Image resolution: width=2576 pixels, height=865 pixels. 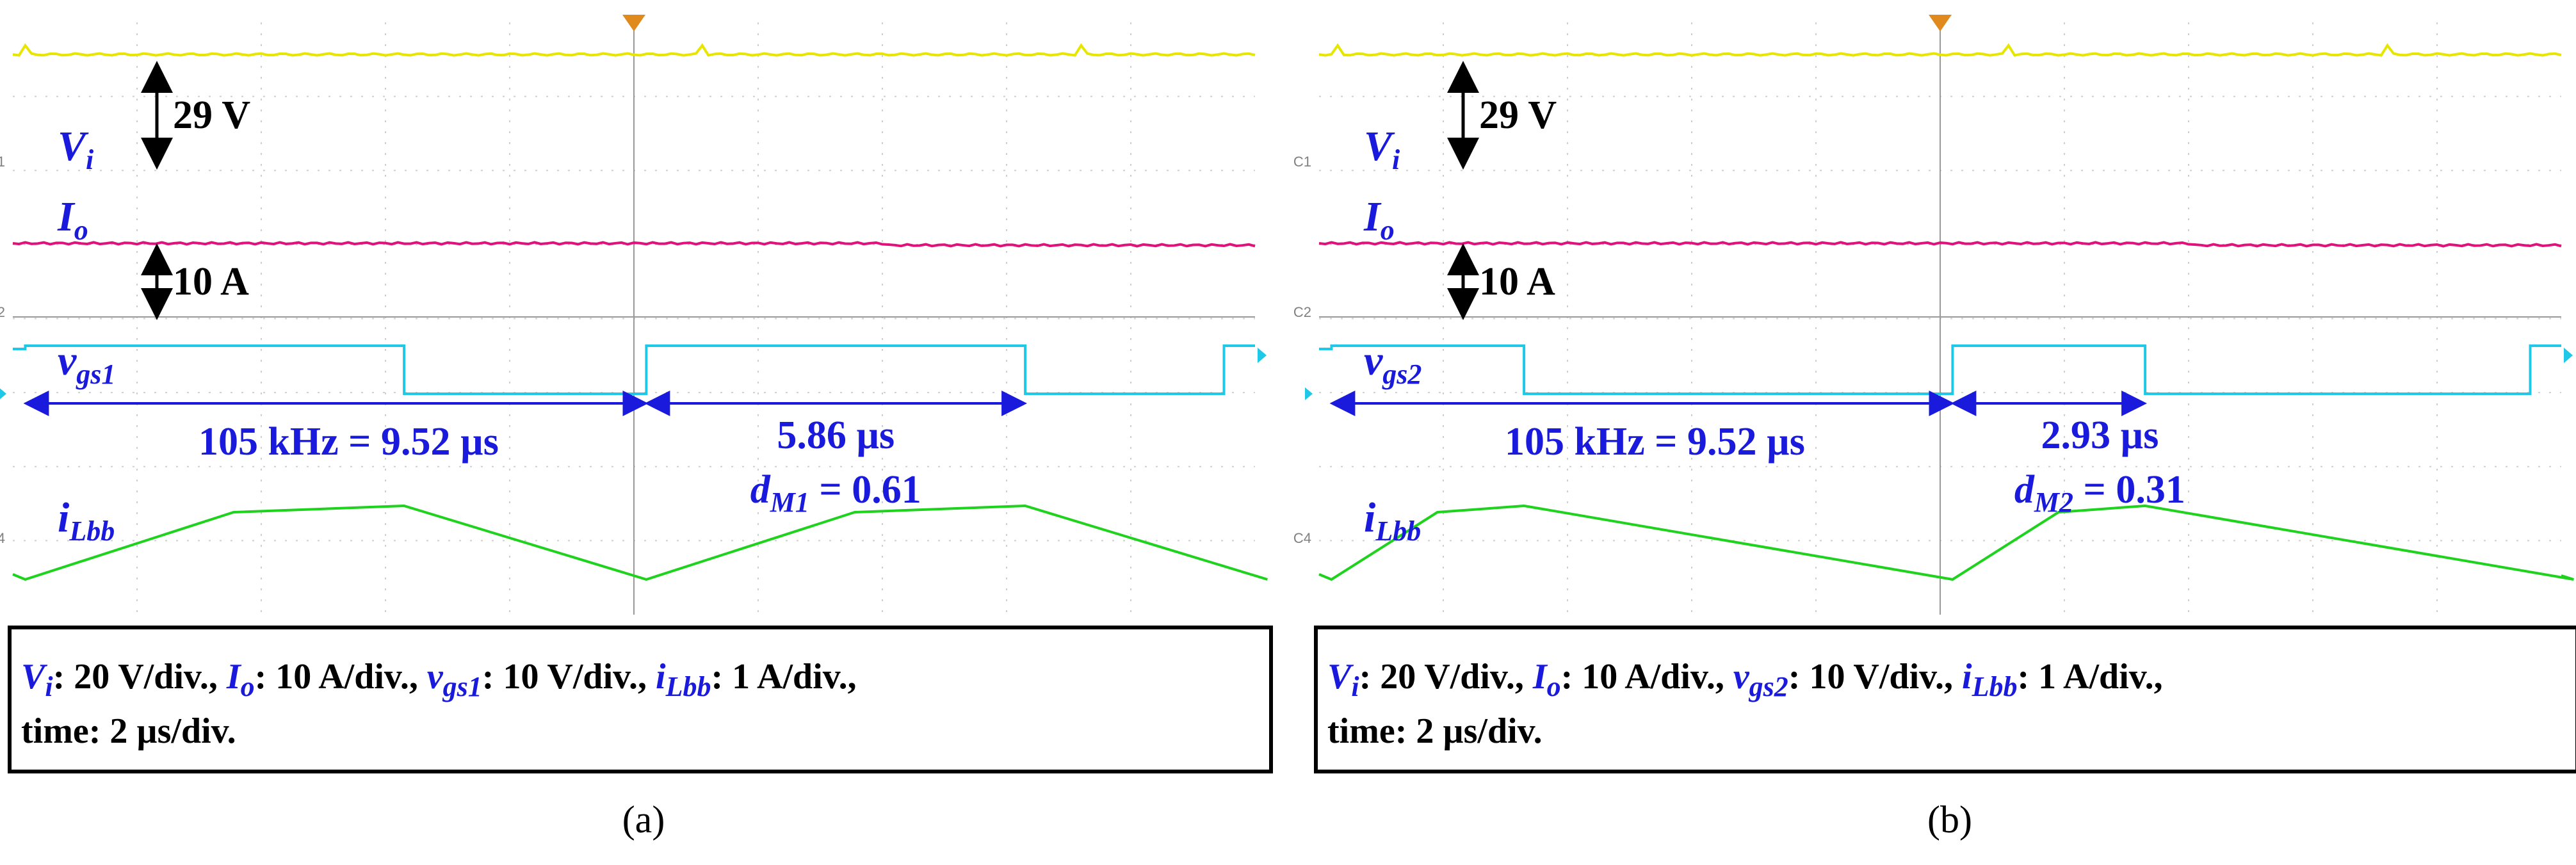 I want to click on panel-label: (b), so click(x=1949, y=820).